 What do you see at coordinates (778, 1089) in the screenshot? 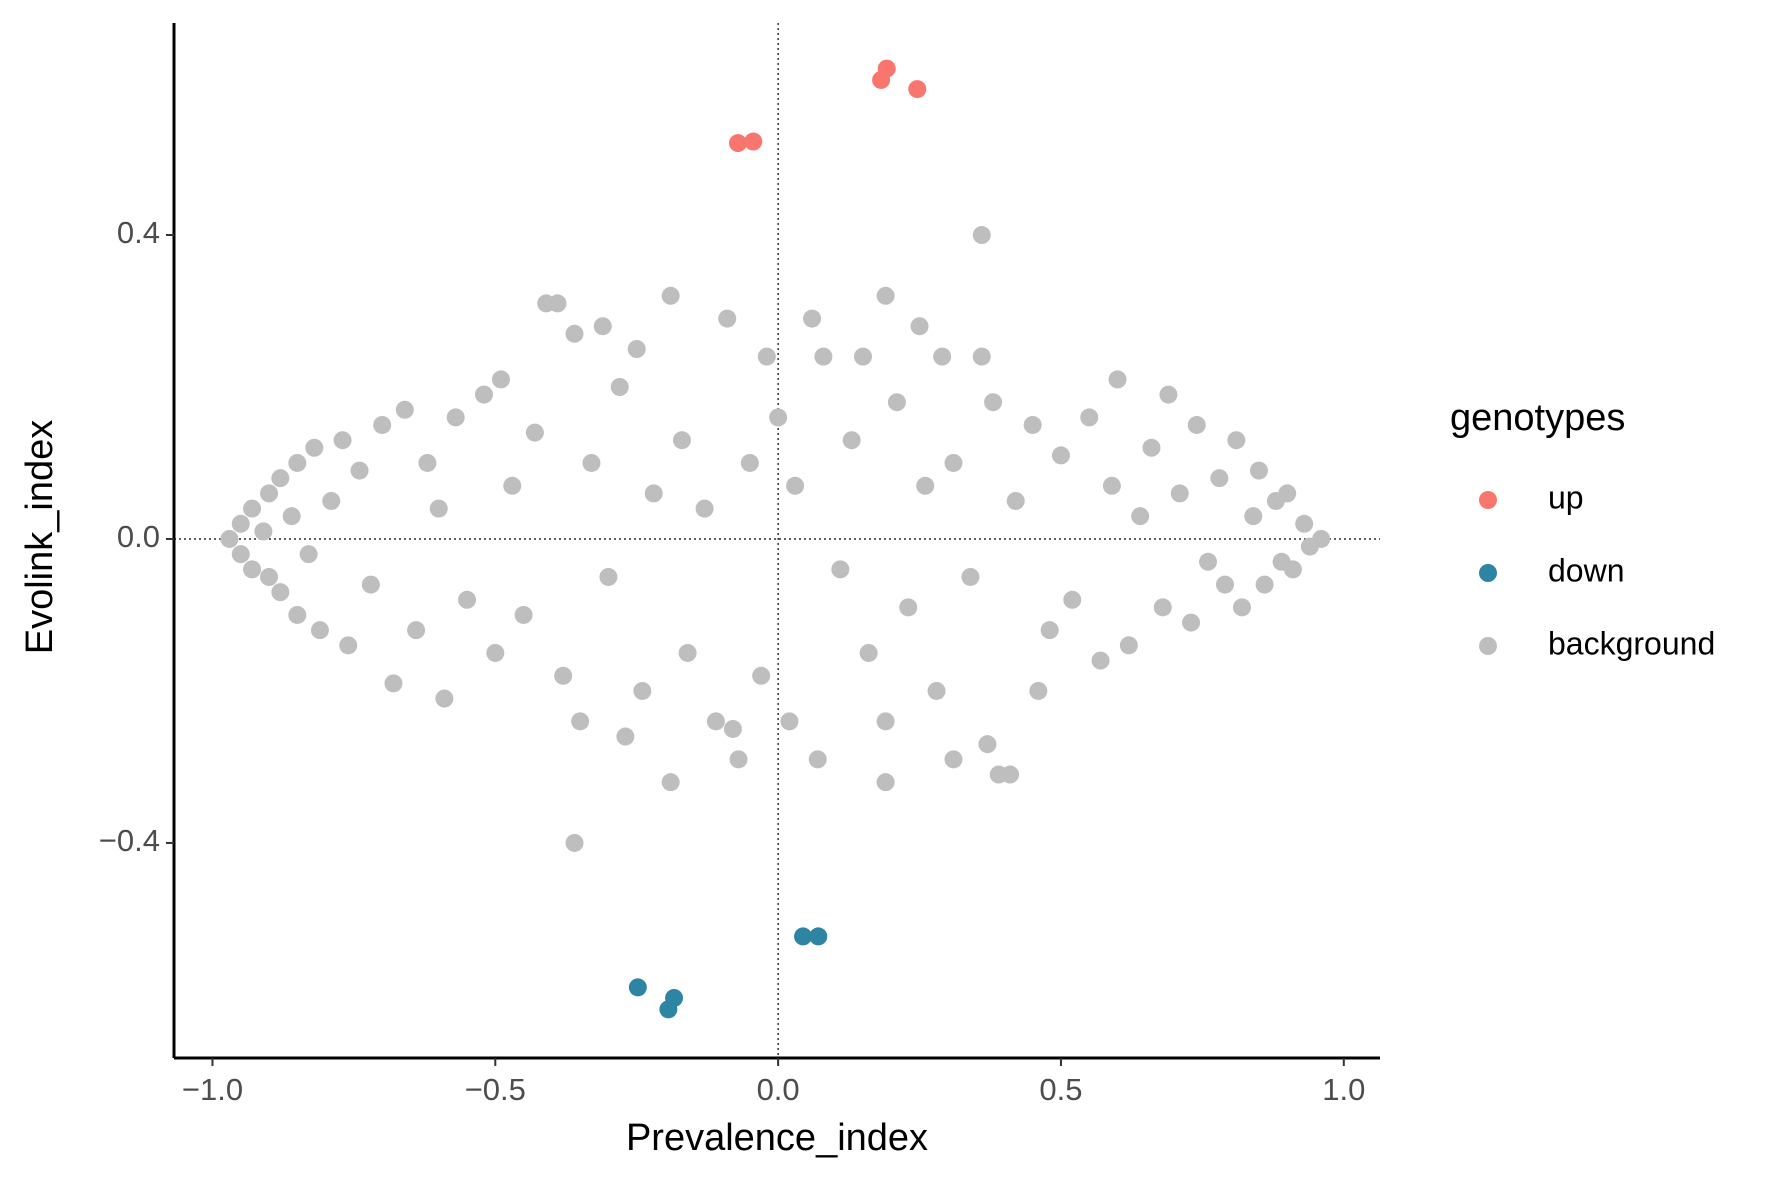
I see `x-tick-label: 0.0` at bounding box center [778, 1089].